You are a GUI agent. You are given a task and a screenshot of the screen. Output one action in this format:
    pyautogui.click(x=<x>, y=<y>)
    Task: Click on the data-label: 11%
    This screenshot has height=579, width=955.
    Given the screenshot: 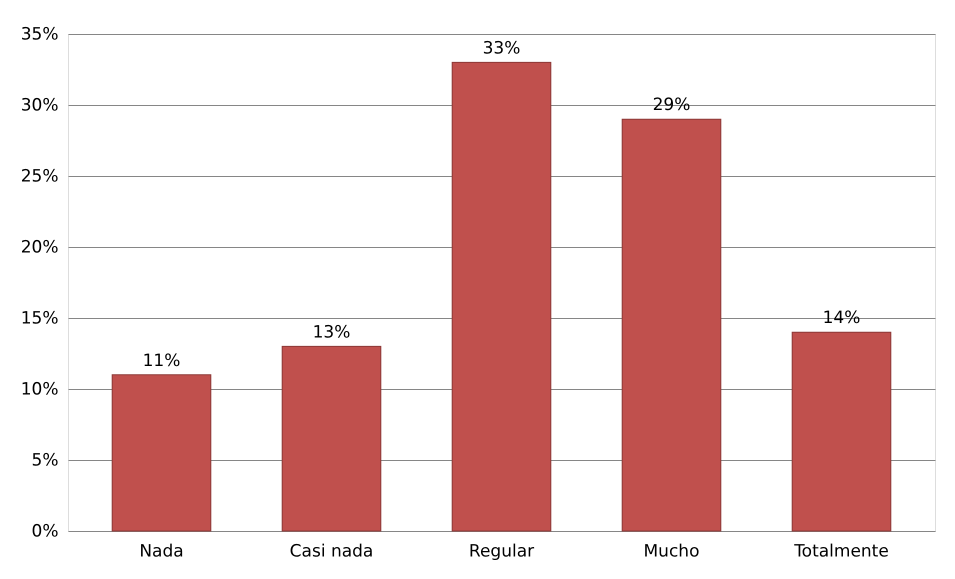 What is the action you would take?
    pyautogui.click(x=161, y=360)
    